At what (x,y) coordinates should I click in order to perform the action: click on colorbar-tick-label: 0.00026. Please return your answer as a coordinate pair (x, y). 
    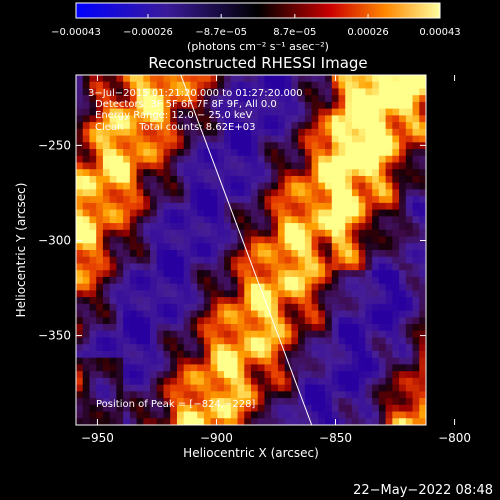
    Looking at the image, I should click on (367, 32).